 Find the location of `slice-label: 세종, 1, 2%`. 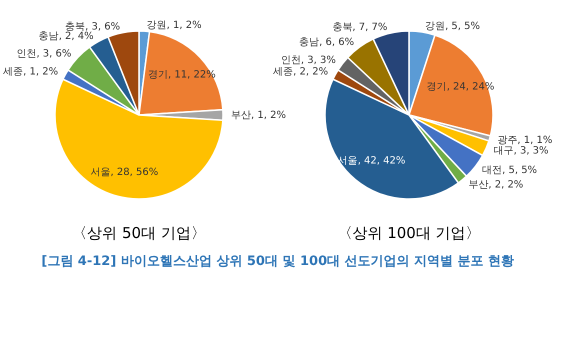

slice-label: 세종, 1, 2% is located at coordinates (30, 72).